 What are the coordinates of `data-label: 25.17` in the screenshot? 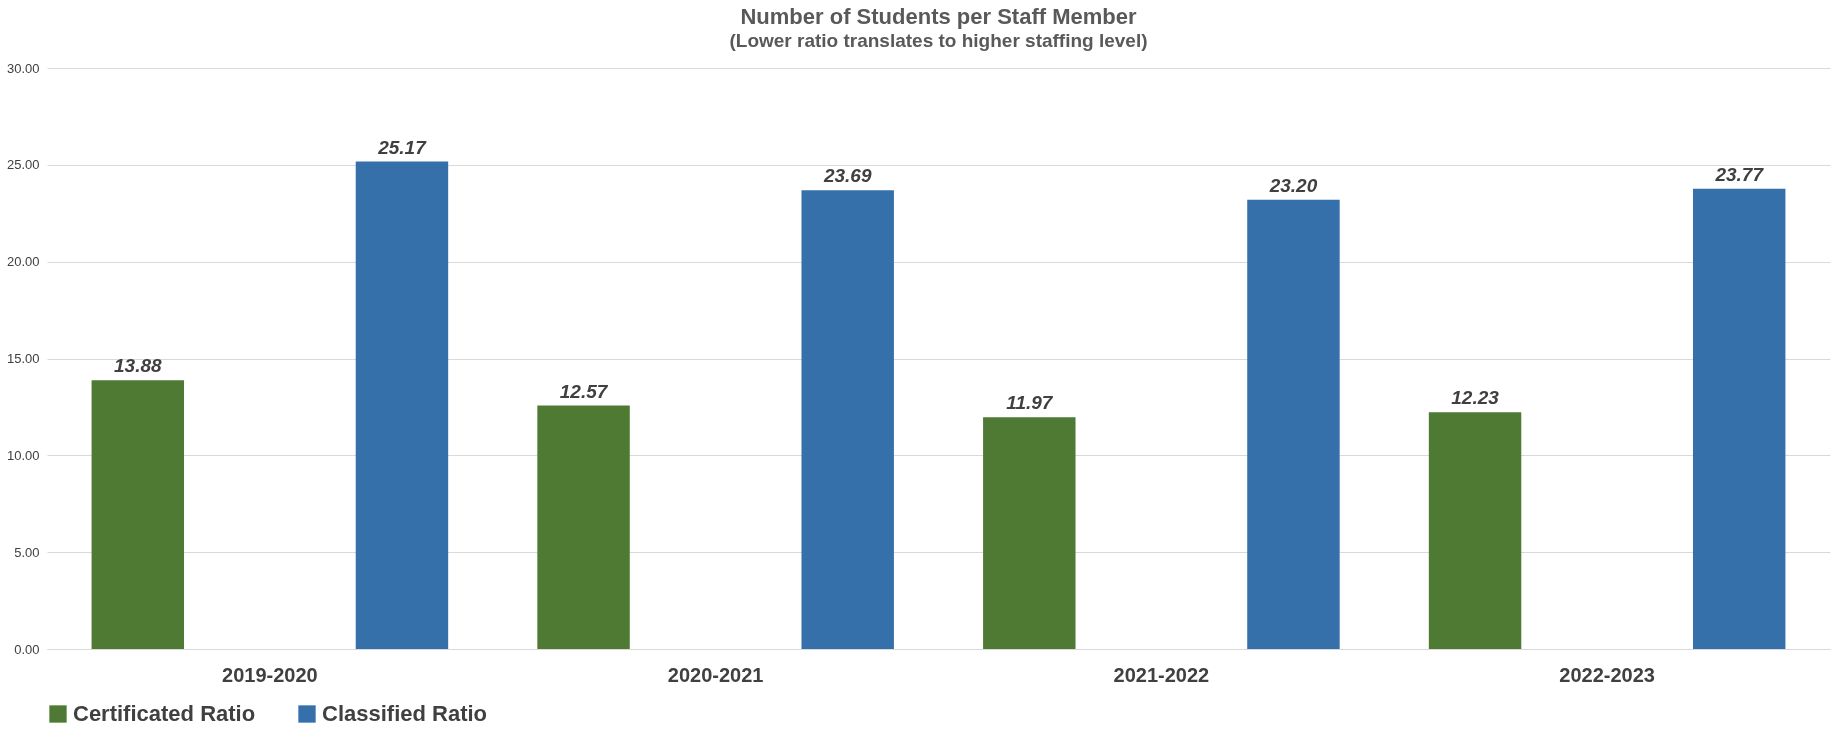 It's located at (402, 147).